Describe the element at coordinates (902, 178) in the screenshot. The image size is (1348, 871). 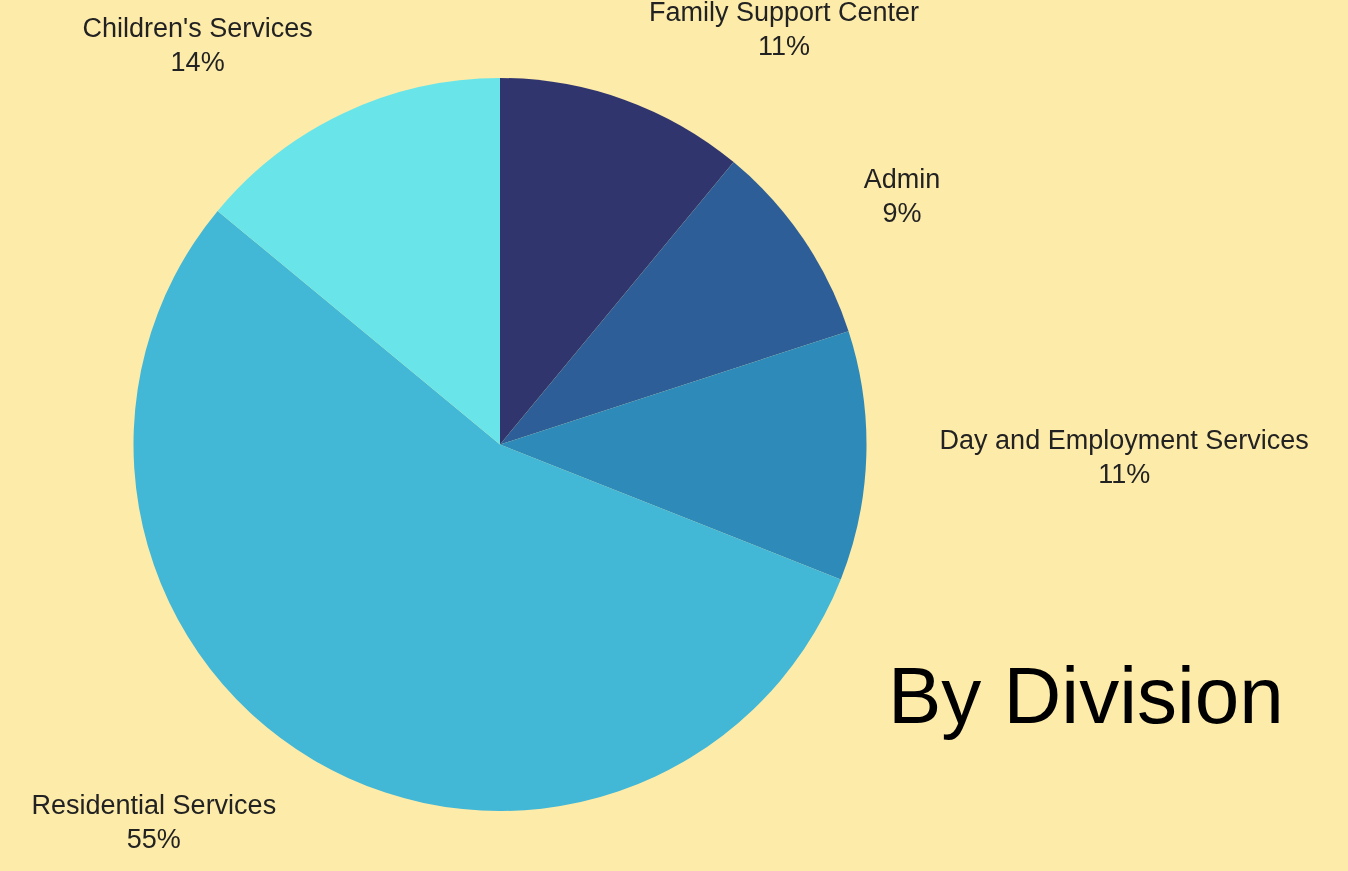
I see `slice-label: Admin` at that location.